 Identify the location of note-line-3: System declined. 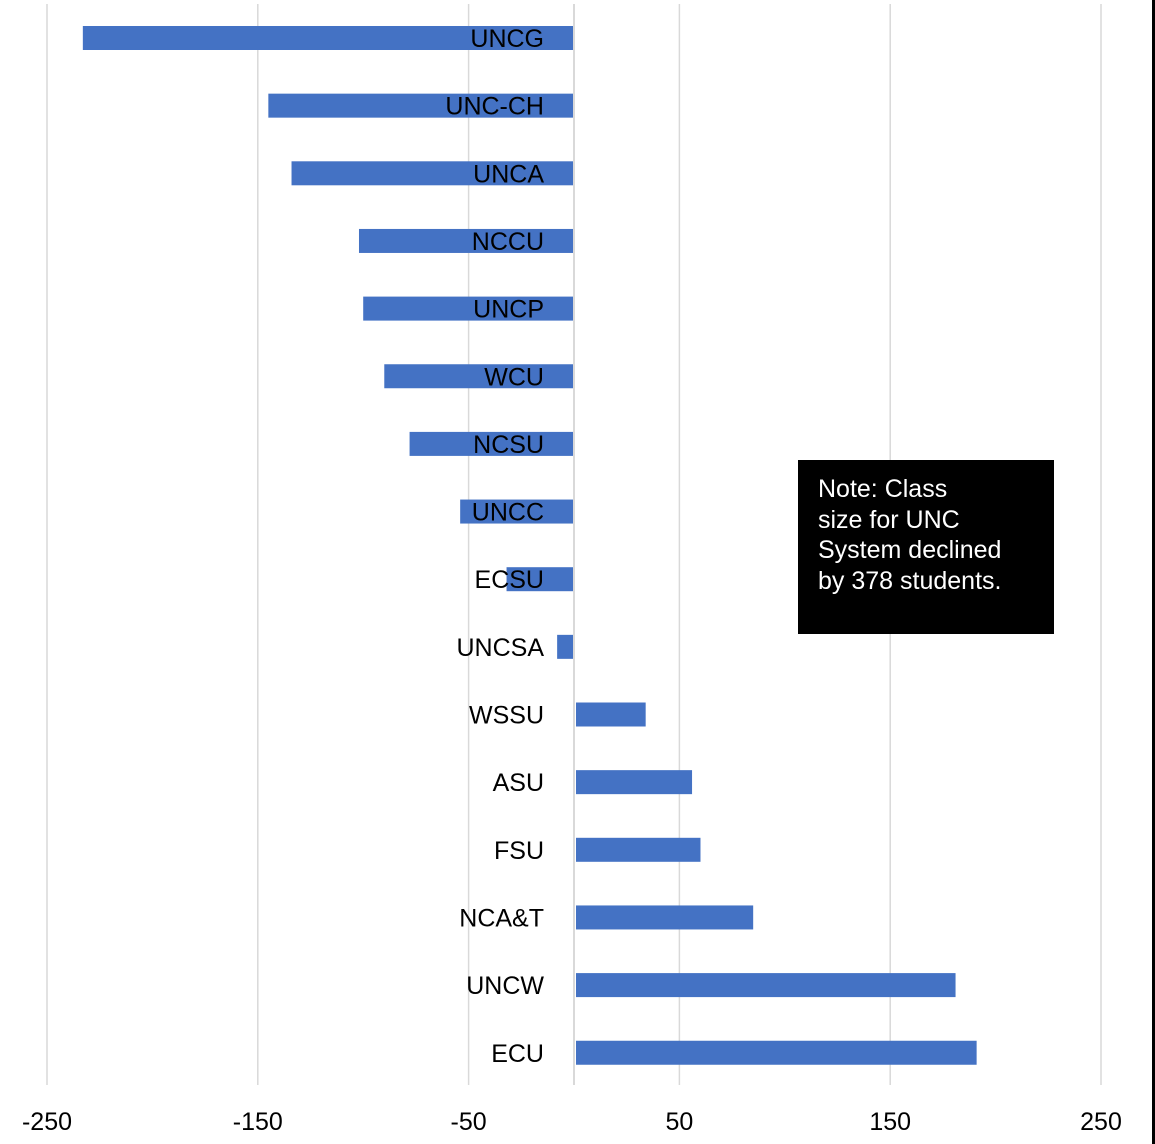
(910, 550).